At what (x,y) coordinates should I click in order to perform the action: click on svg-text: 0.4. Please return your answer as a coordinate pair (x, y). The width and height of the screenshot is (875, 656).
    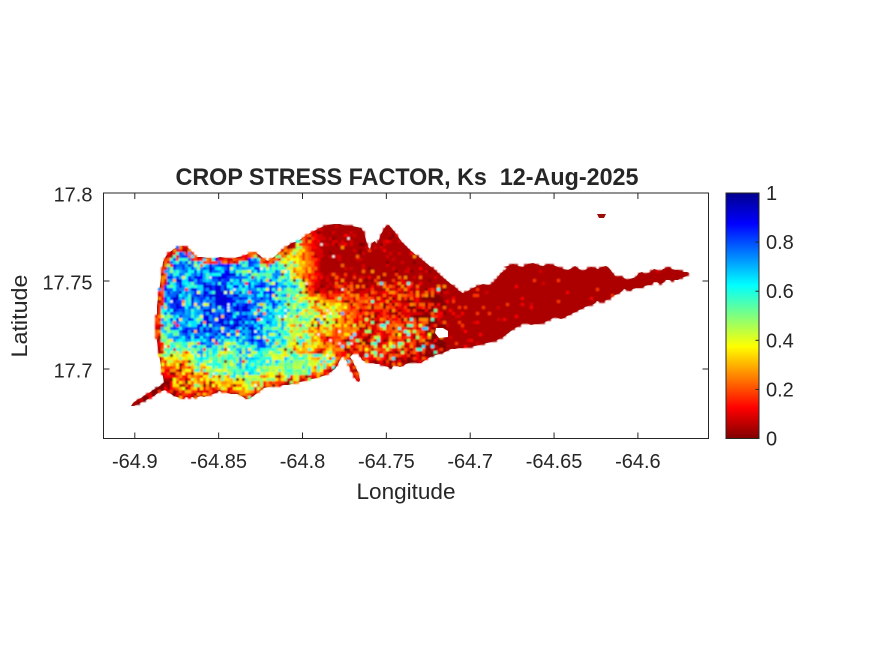
    Looking at the image, I should click on (780, 341).